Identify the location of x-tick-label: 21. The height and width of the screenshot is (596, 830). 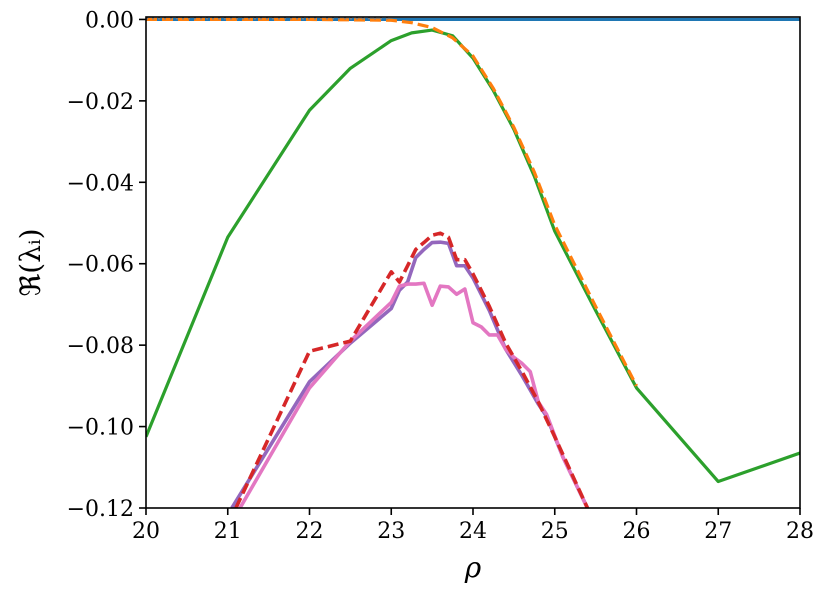
(228, 531).